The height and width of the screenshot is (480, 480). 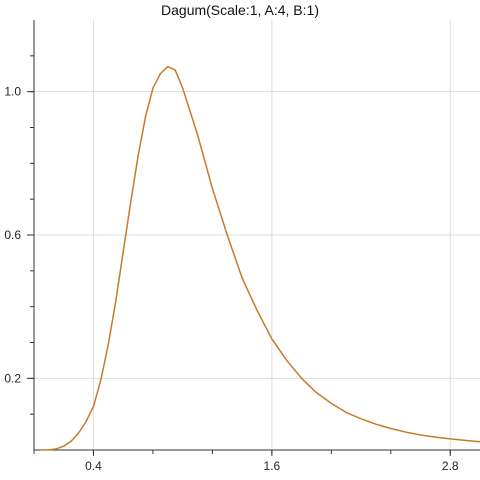 What do you see at coordinates (93, 466) in the screenshot?
I see `x-tick-label: 0.4` at bounding box center [93, 466].